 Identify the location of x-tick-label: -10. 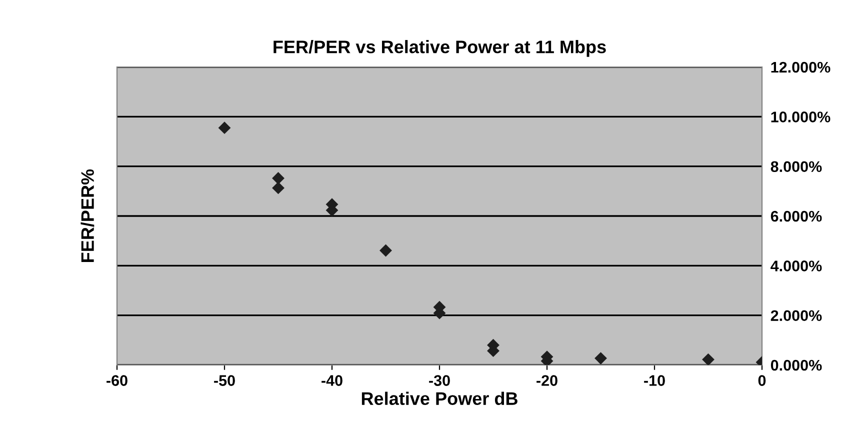
(654, 380).